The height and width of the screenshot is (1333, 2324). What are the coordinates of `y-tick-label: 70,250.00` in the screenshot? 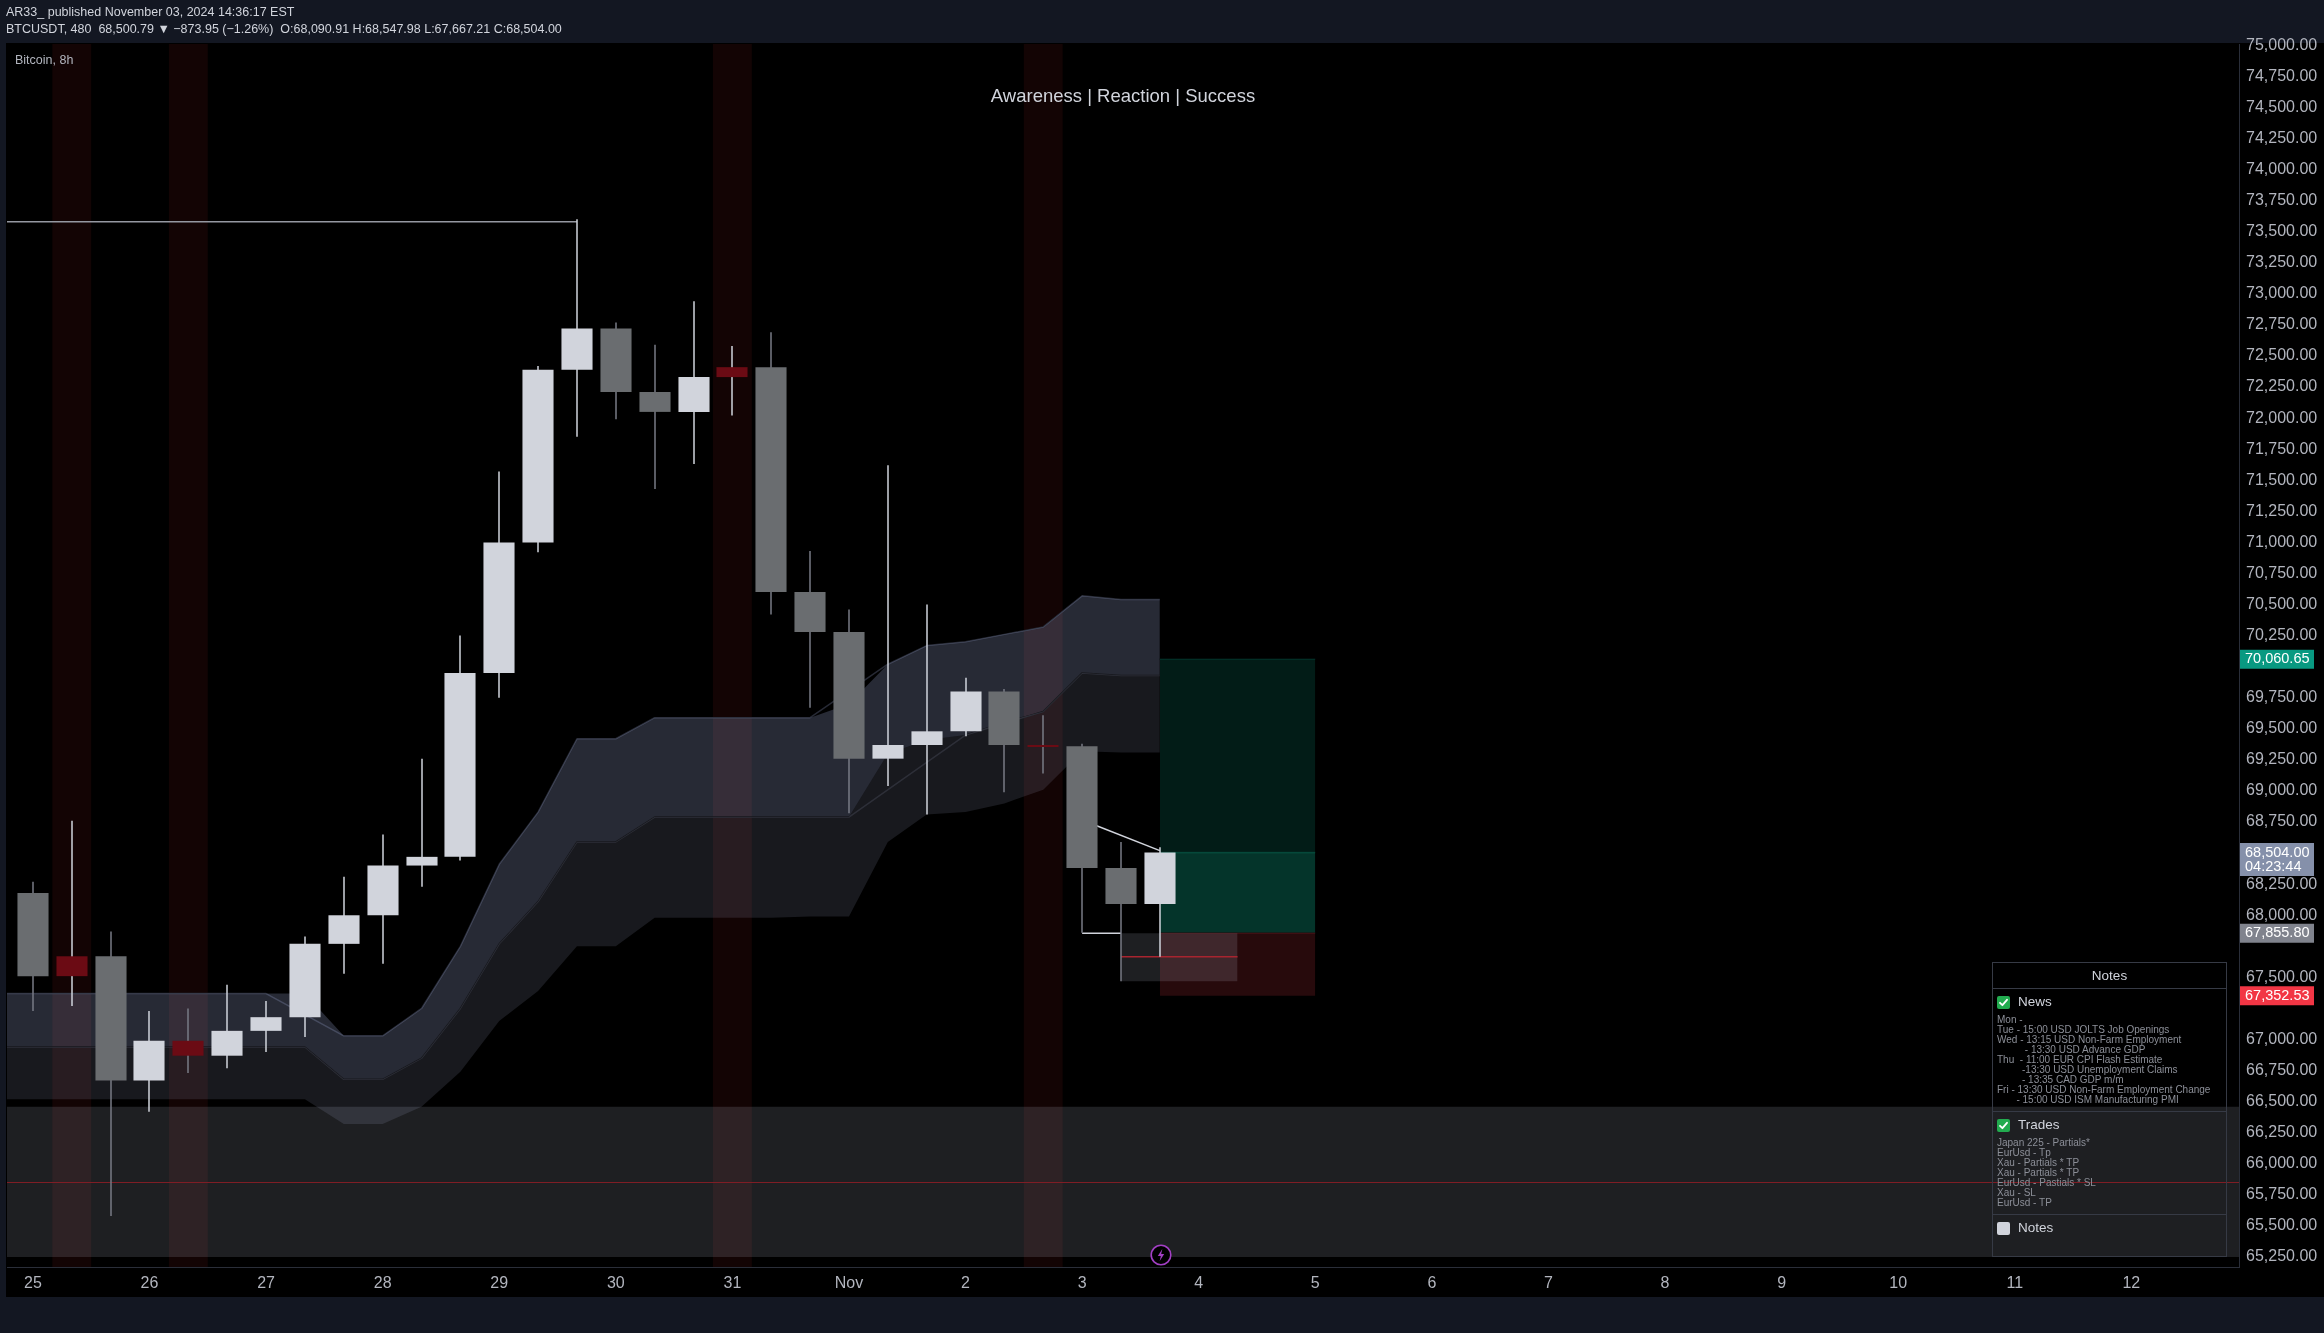 It's located at (2282, 635).